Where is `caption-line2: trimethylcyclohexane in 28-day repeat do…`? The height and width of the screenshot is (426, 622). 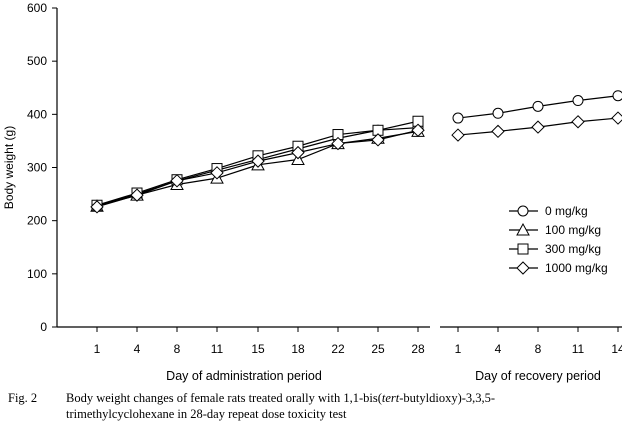 caption-line2: trimethylcyclohexane in 28-day repeat do… is located at coordinates (206, 414).